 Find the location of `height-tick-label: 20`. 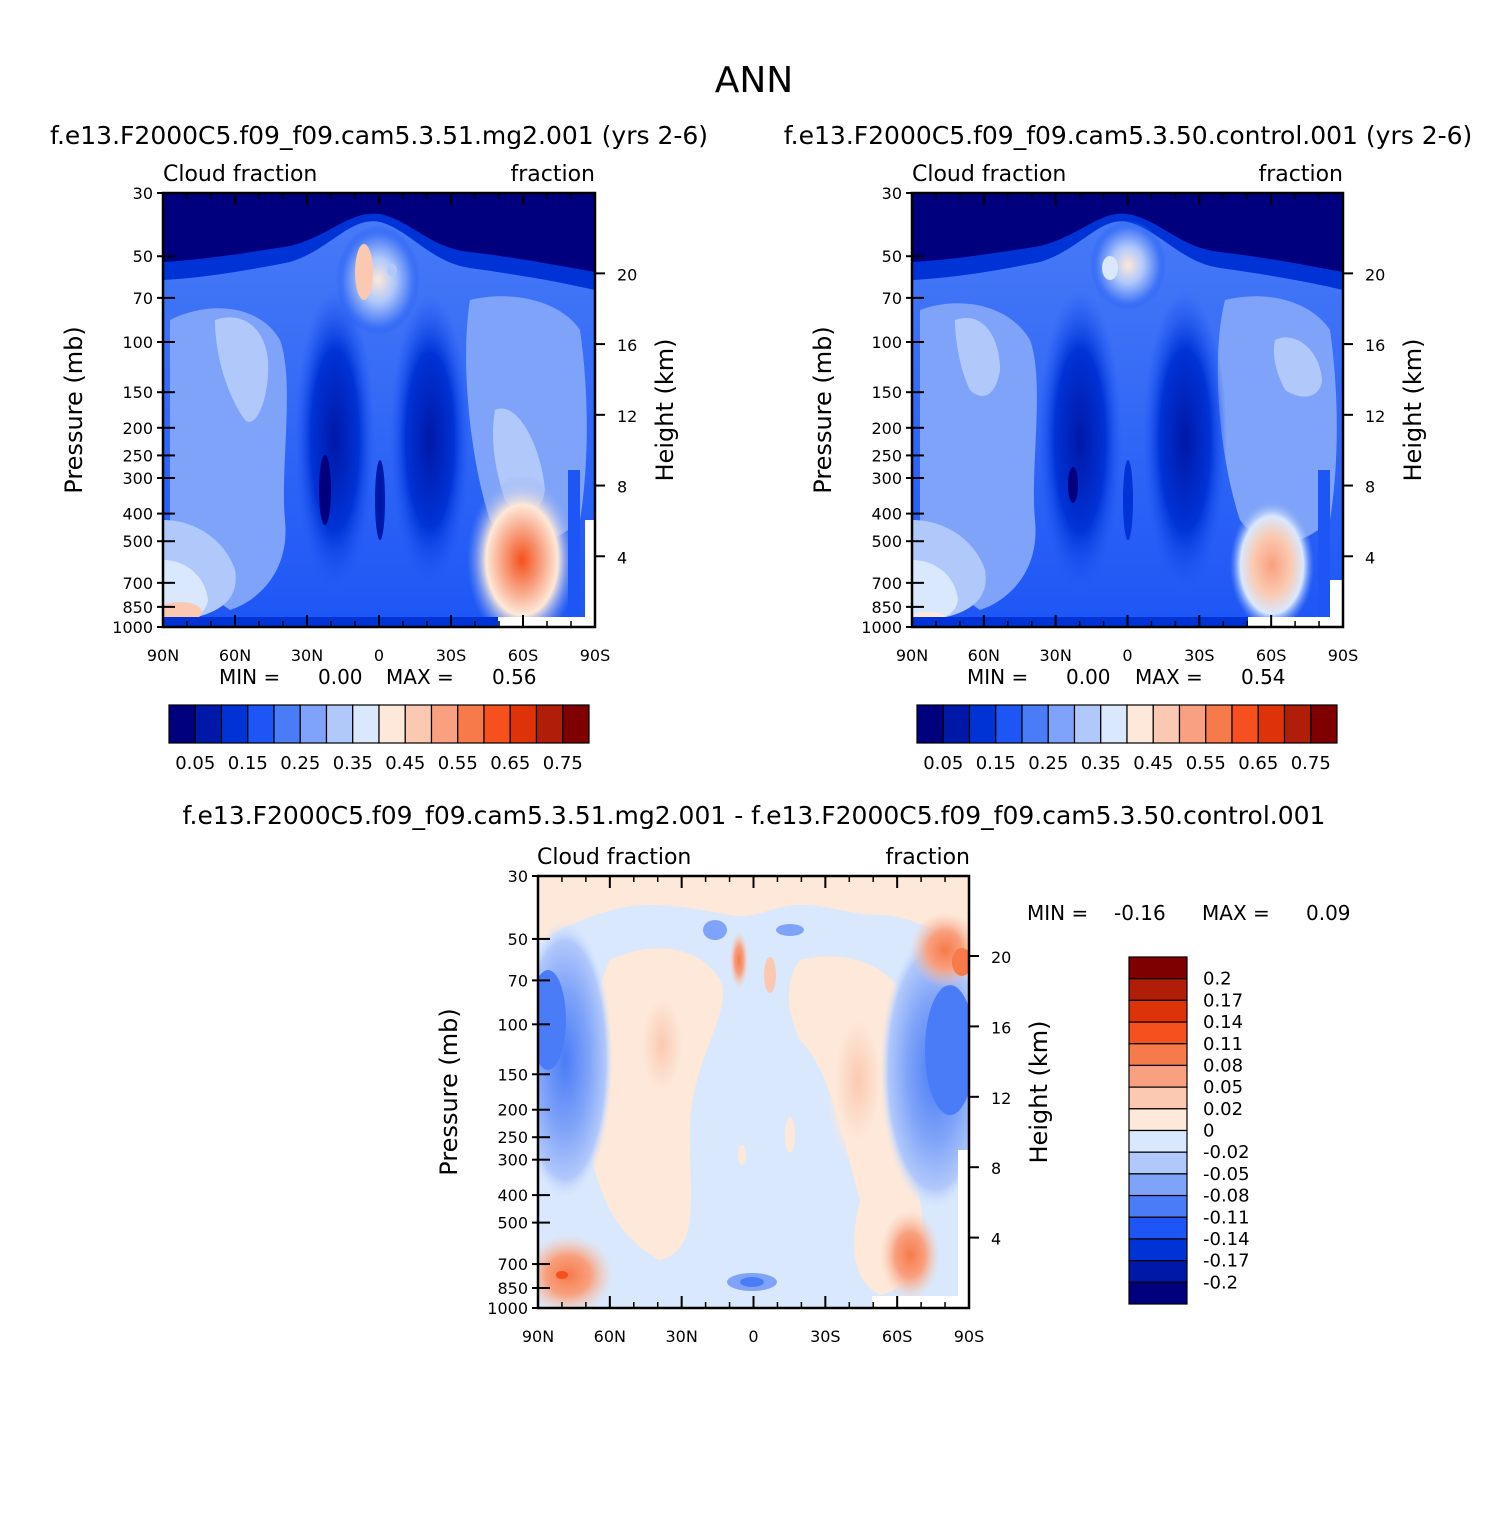

height-tick-label: 20 is located at coordinates (1375, 274).